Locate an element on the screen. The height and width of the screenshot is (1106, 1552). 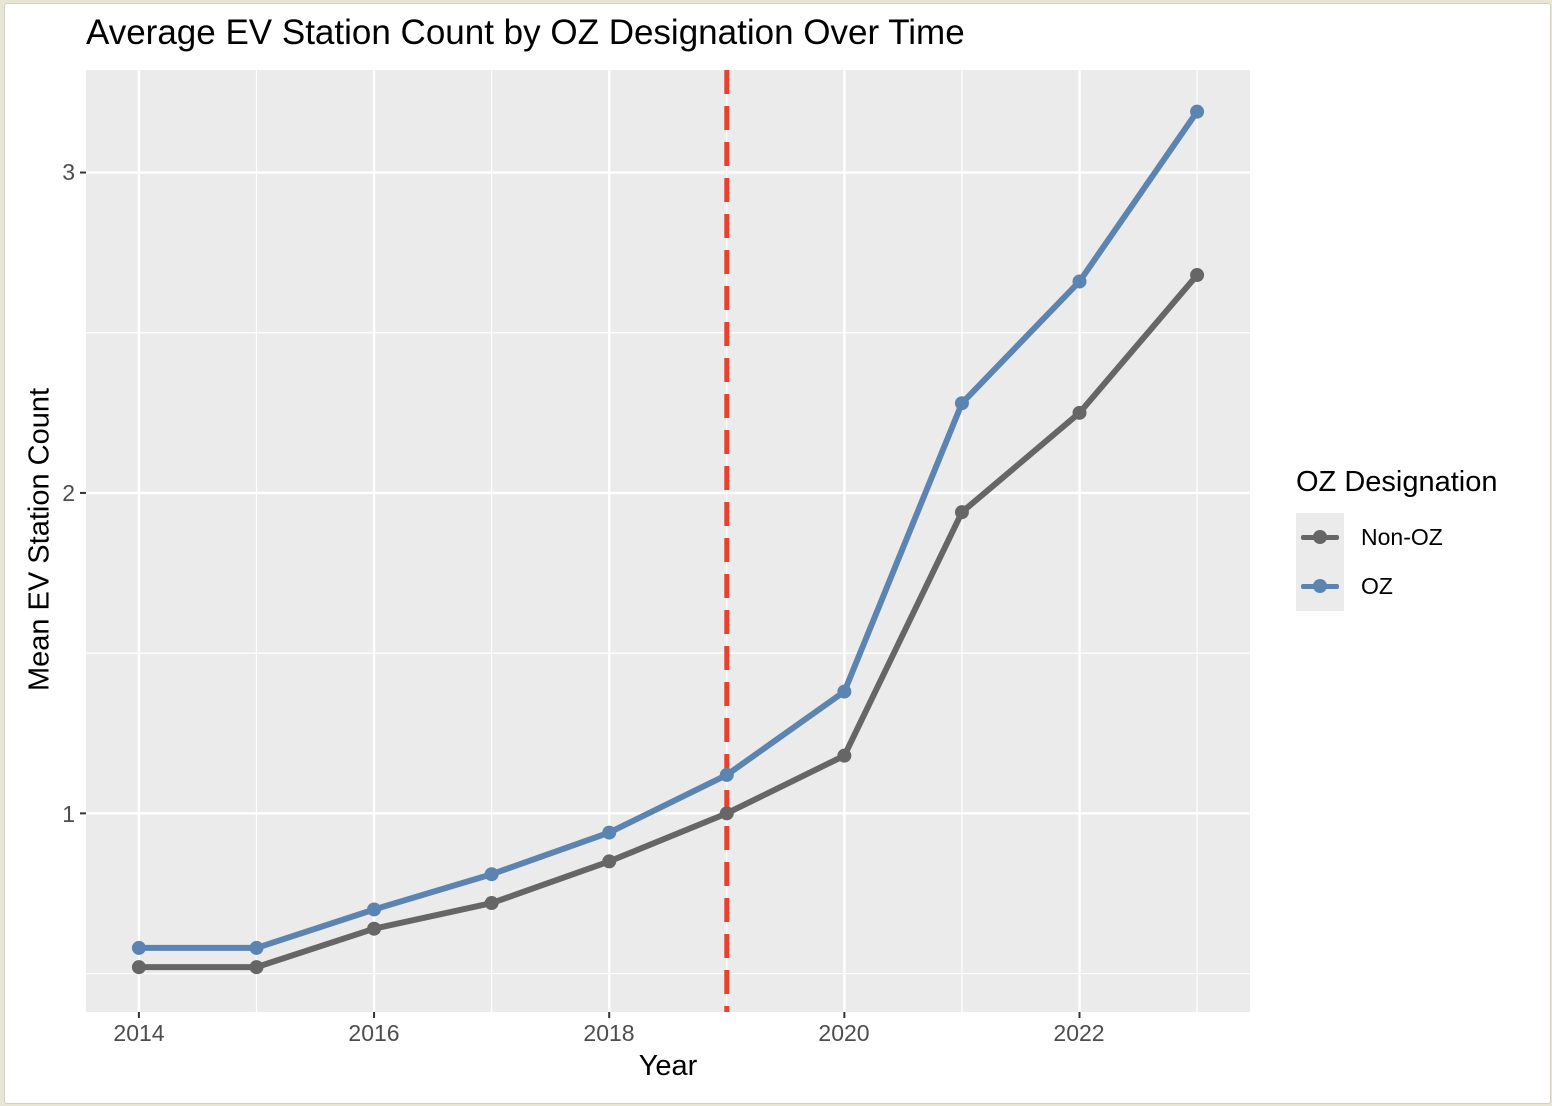
y-tick-label: 2 is located at coordinates (68, 493).